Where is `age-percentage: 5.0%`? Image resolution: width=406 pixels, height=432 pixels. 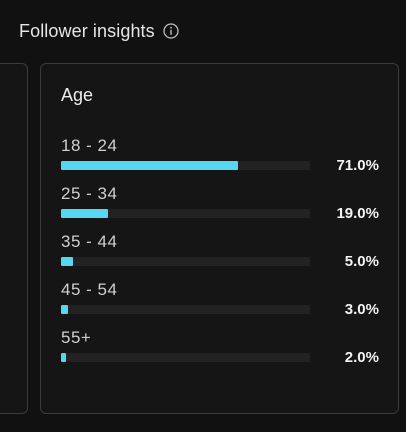
age-percentage: 5.0% is located at coordinates (361, 261).